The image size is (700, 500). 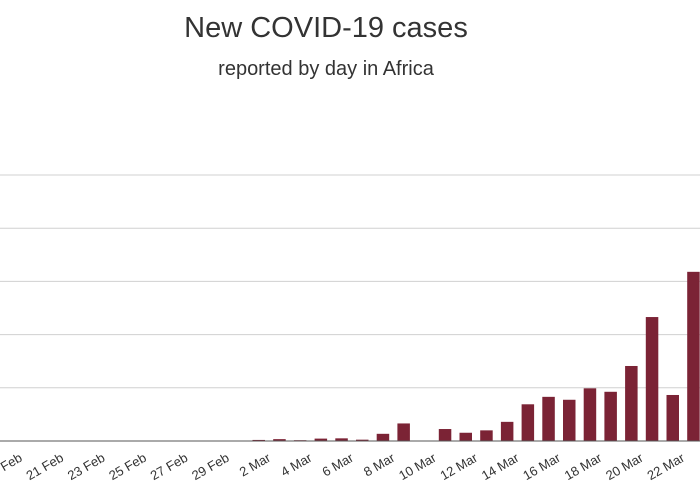 I want to click on x-tick-label: 18 Mar, so click(x=583, y=467).